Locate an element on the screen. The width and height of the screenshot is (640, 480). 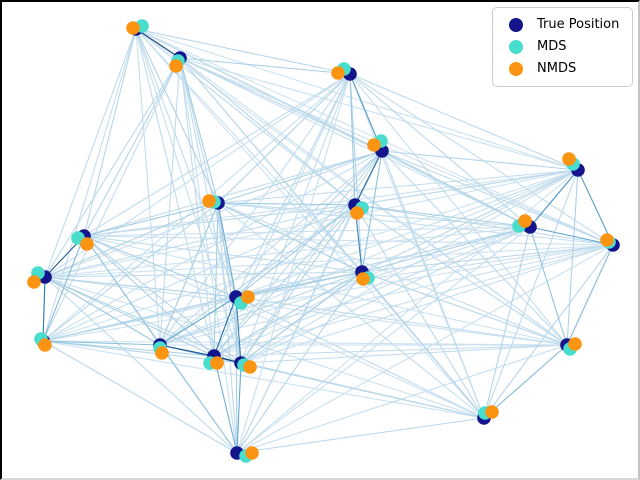
node-2-nmds-marker is located at coordinates (176, 66).